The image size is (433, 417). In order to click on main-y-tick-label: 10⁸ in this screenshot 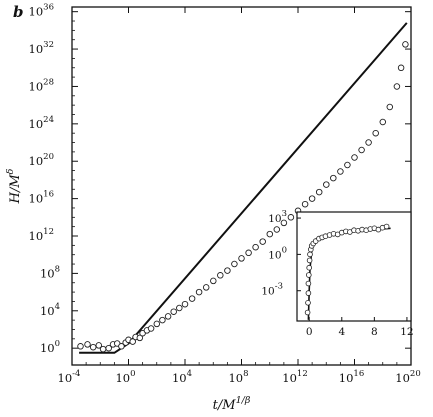, I will do `click(50, 272)`.